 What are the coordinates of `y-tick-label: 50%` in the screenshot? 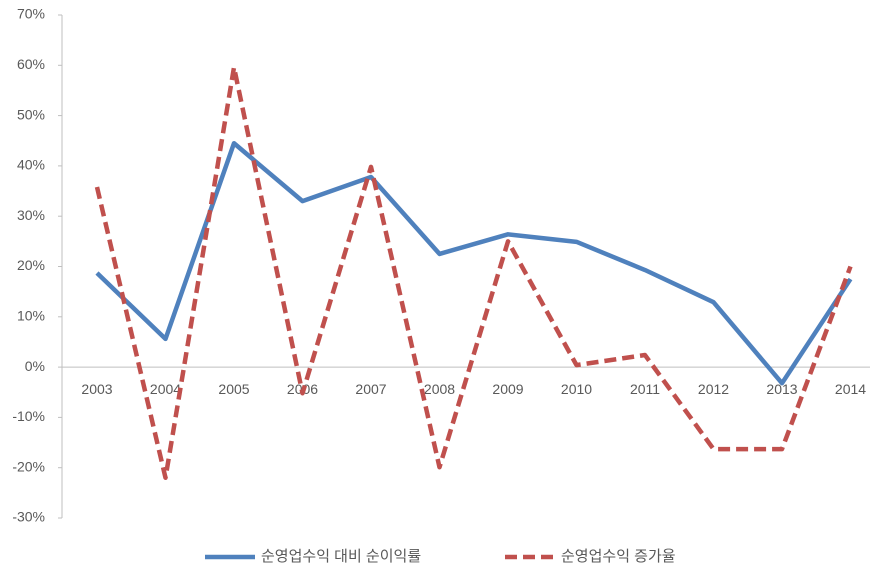 It's located at (31, 114).